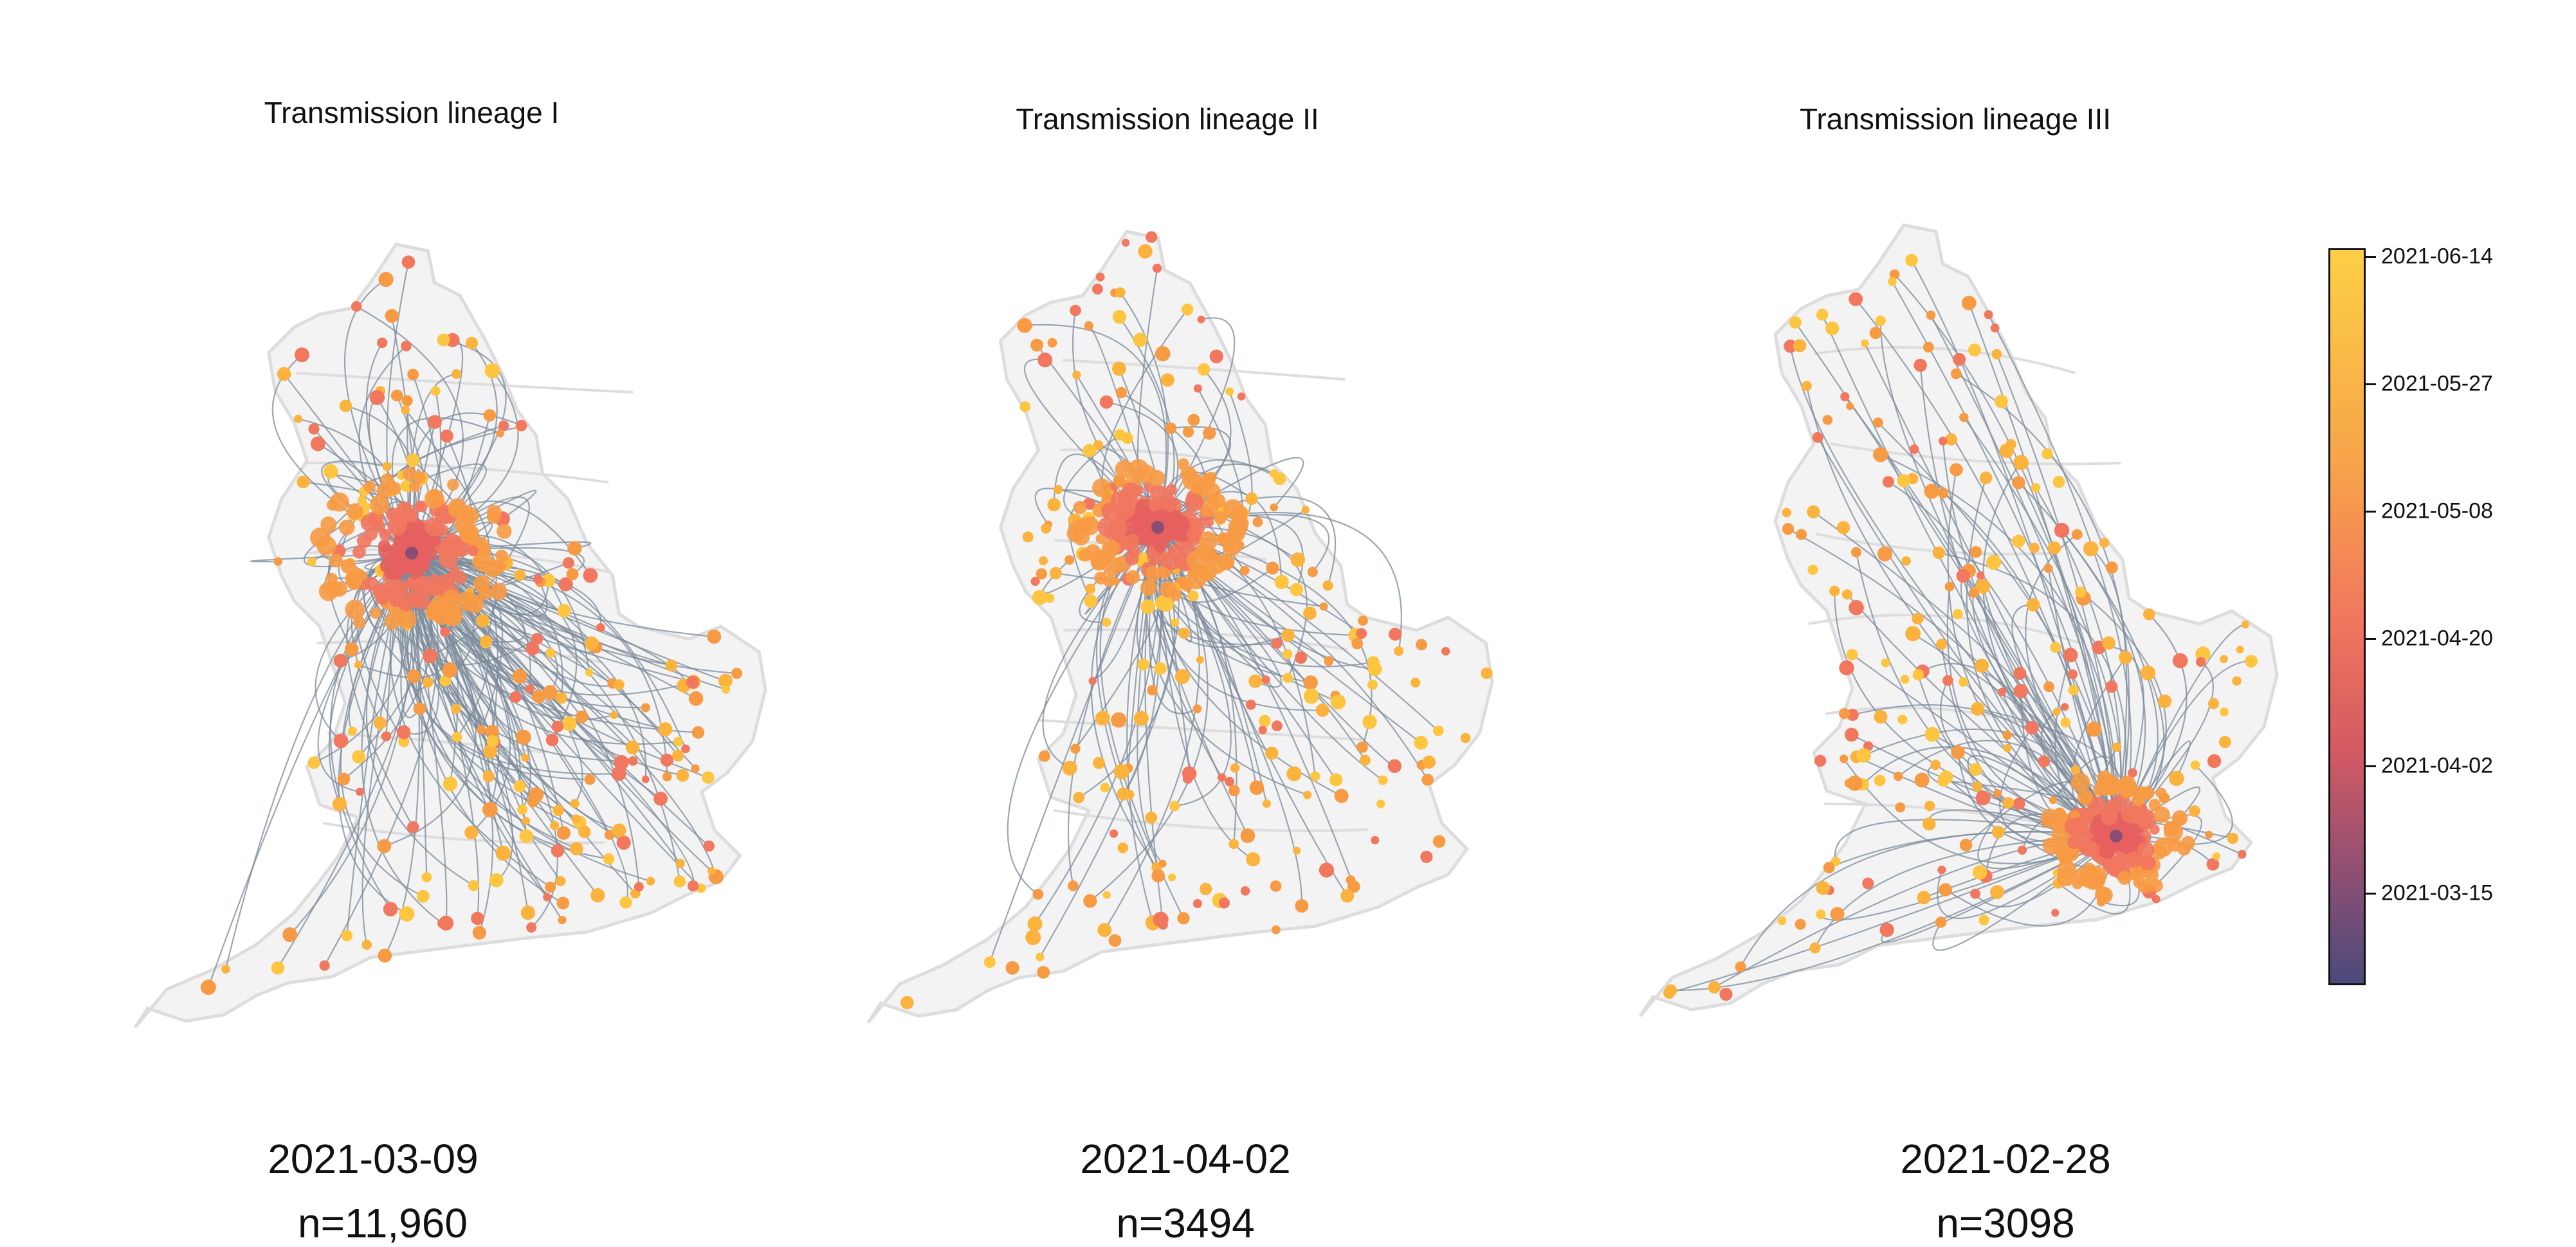 This screenshot has width=2576, height=1247. Describe the element at coordinates (1185, 1159) in the screenshot. I see `panel-2-date: 2021-04-02` at that location.